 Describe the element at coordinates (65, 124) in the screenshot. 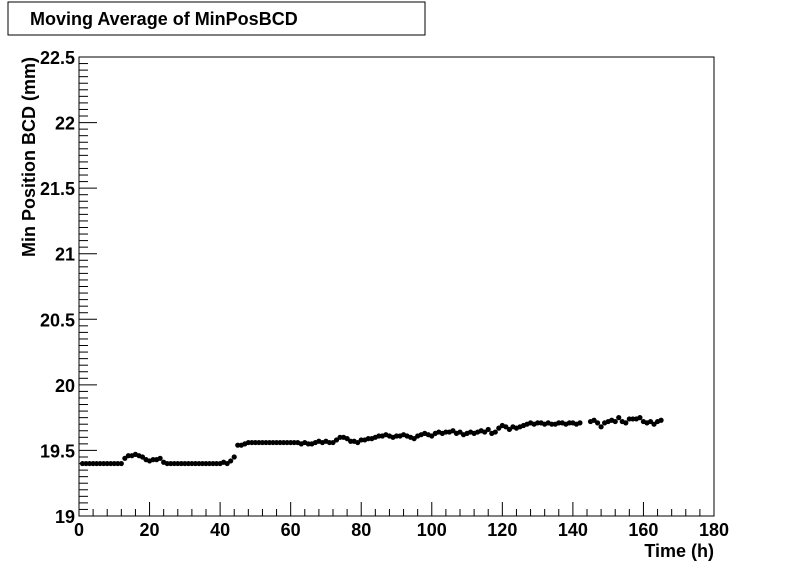

I see `y-tick-label: 22` at that location.